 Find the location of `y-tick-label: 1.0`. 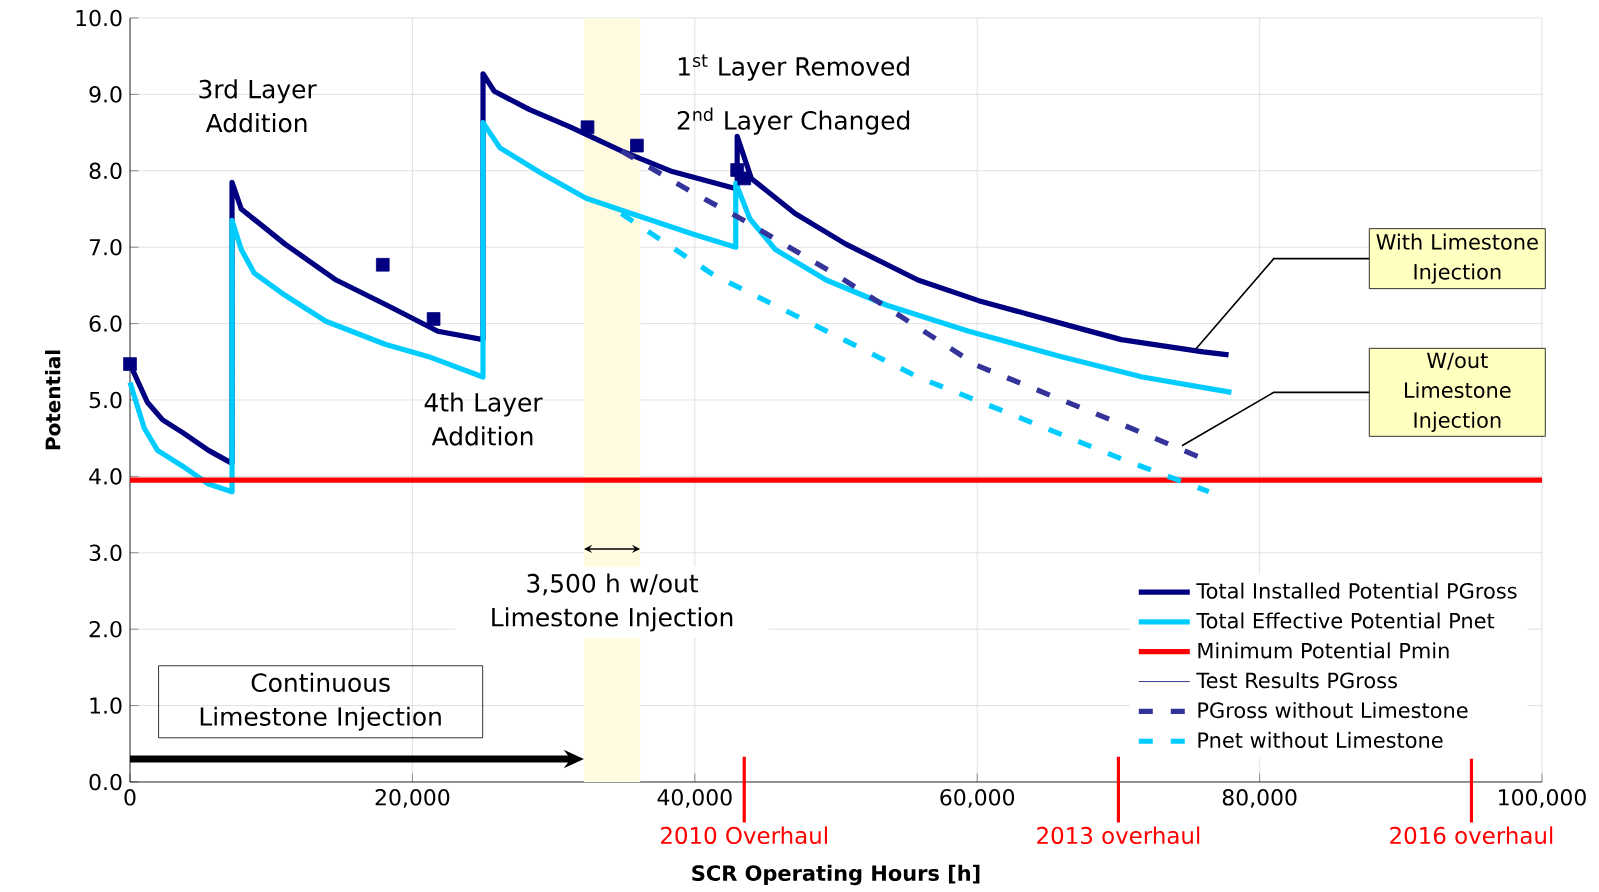

y-tick-label: 1.0 is located at coordinates (106, 705).